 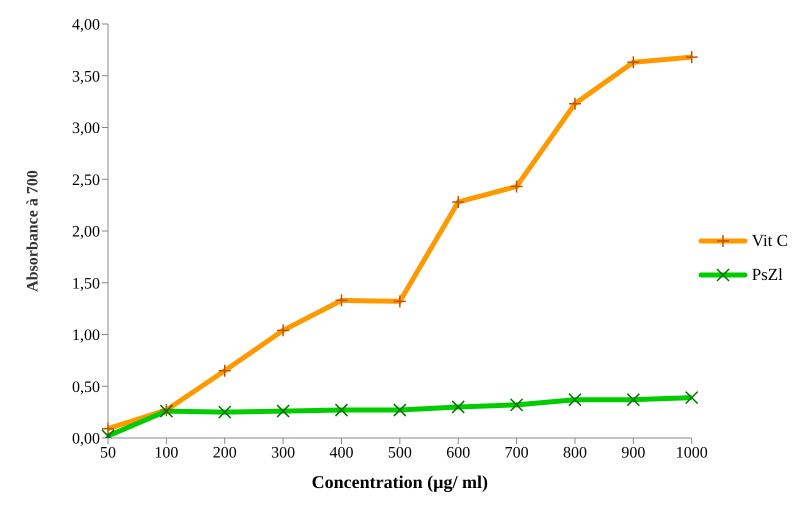 What do you see at coordinates (86, 180) in the screenshot?
I see `y-tick-label: 2,50` at bounding box center [86, 180].